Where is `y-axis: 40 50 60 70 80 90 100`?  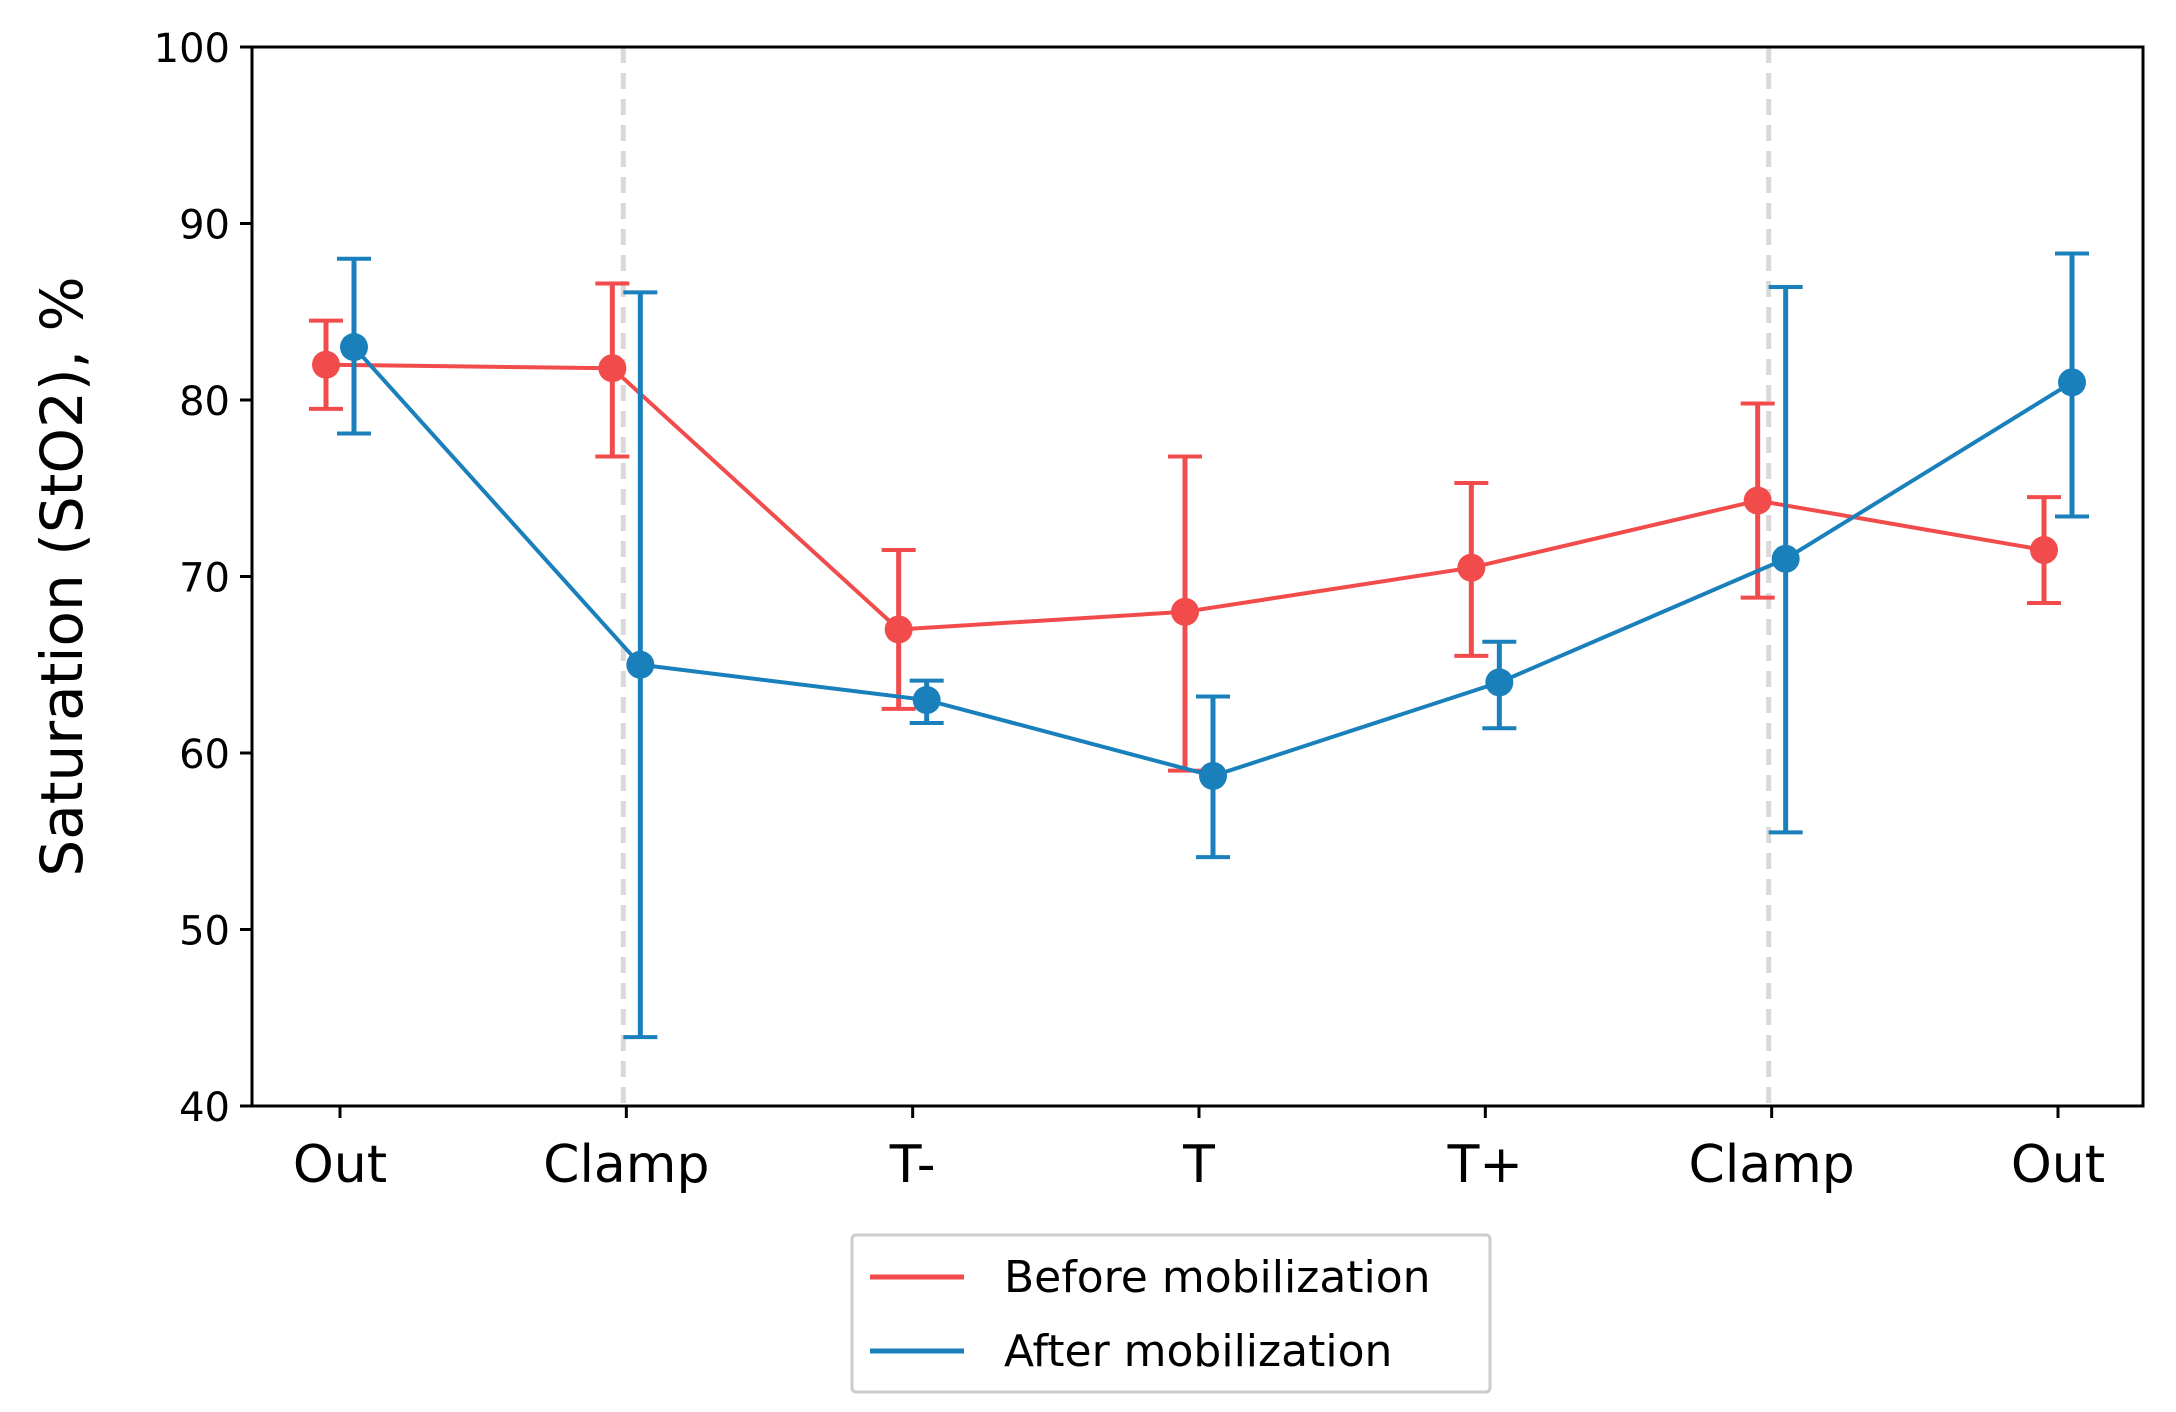 y-axis: 40 50 60 70 80 90 100 is located at coordinates (203, 578).